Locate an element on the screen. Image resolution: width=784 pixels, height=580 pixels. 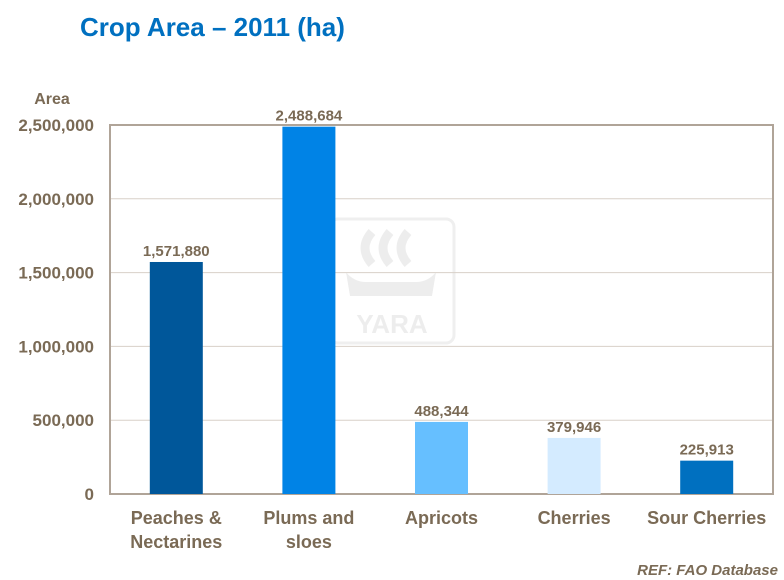
data-label: 379,946 is located at coordinates (574, 427).